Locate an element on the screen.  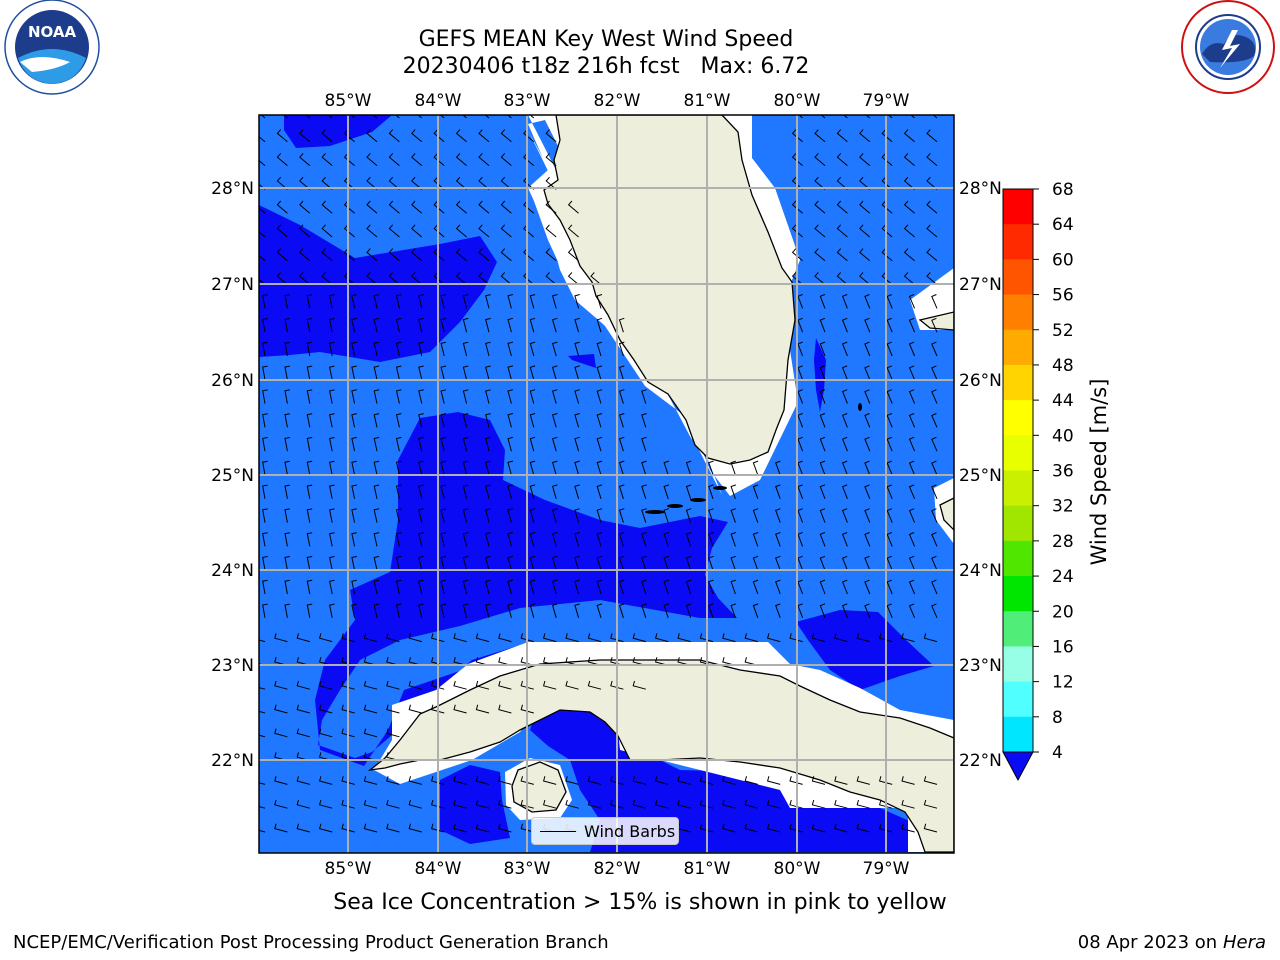
lat-label: 22°N is located at coordinates (232, 761).